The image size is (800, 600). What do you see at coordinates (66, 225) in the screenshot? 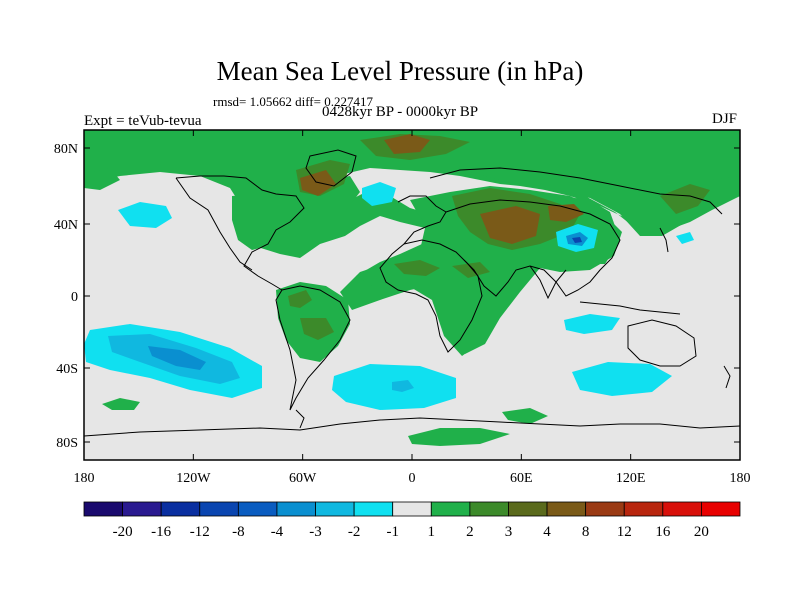
I see `lat-tick-label: 40N` at bounding box center [66, 225].